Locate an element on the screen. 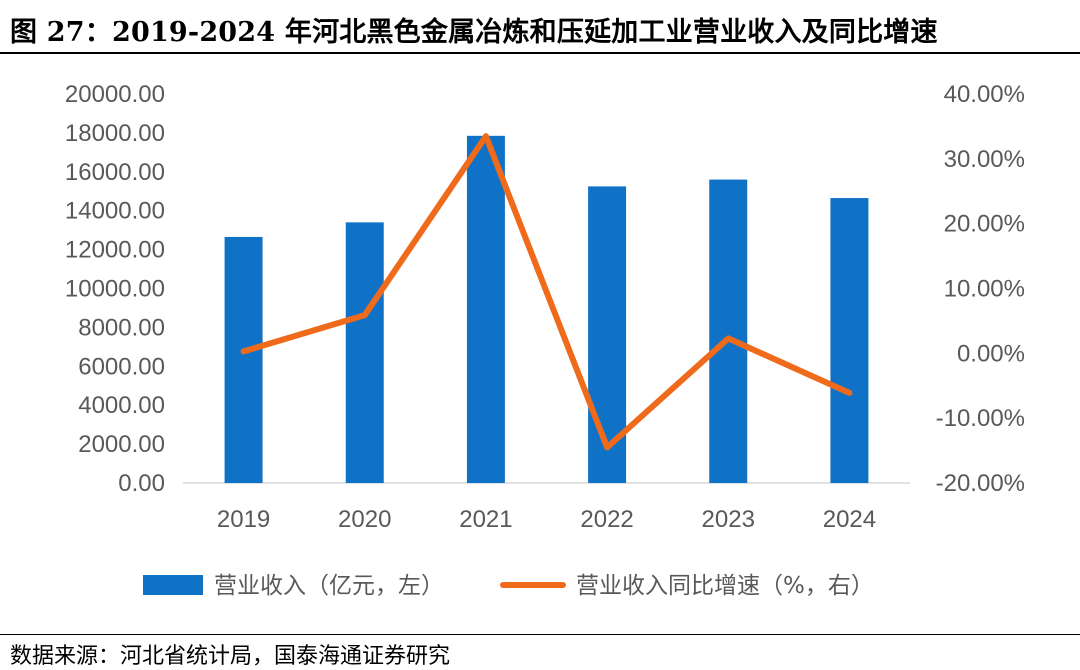 The image size is (1080, 670). left-tick-label: 10000.00 is located at coordinates (115, 289).